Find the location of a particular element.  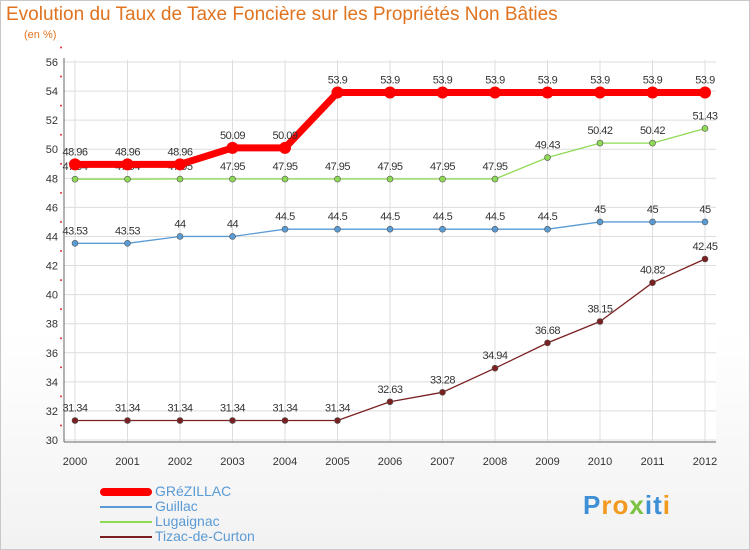

data-label: 44 is located at coordinates (180, 224).